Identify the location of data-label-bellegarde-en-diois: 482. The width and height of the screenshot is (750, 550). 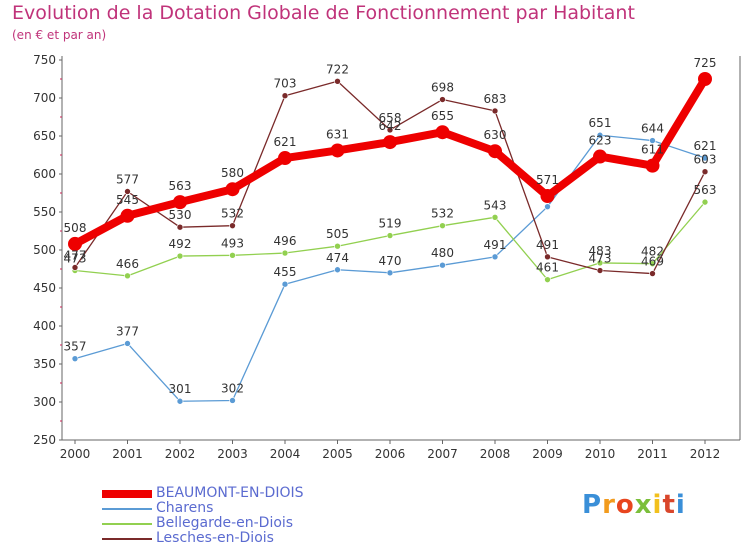
(652, 252).